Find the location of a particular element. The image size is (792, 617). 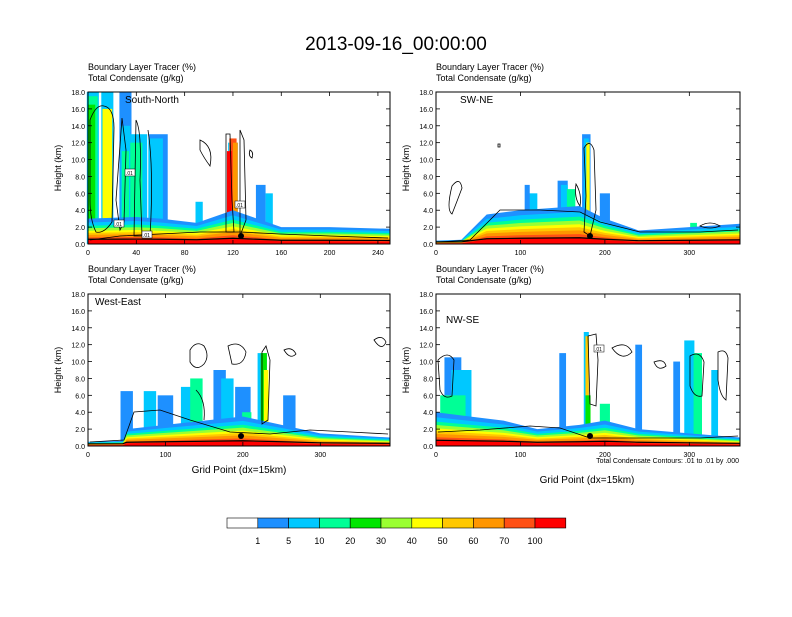

tracer-field is located at coordinates (588, 189).